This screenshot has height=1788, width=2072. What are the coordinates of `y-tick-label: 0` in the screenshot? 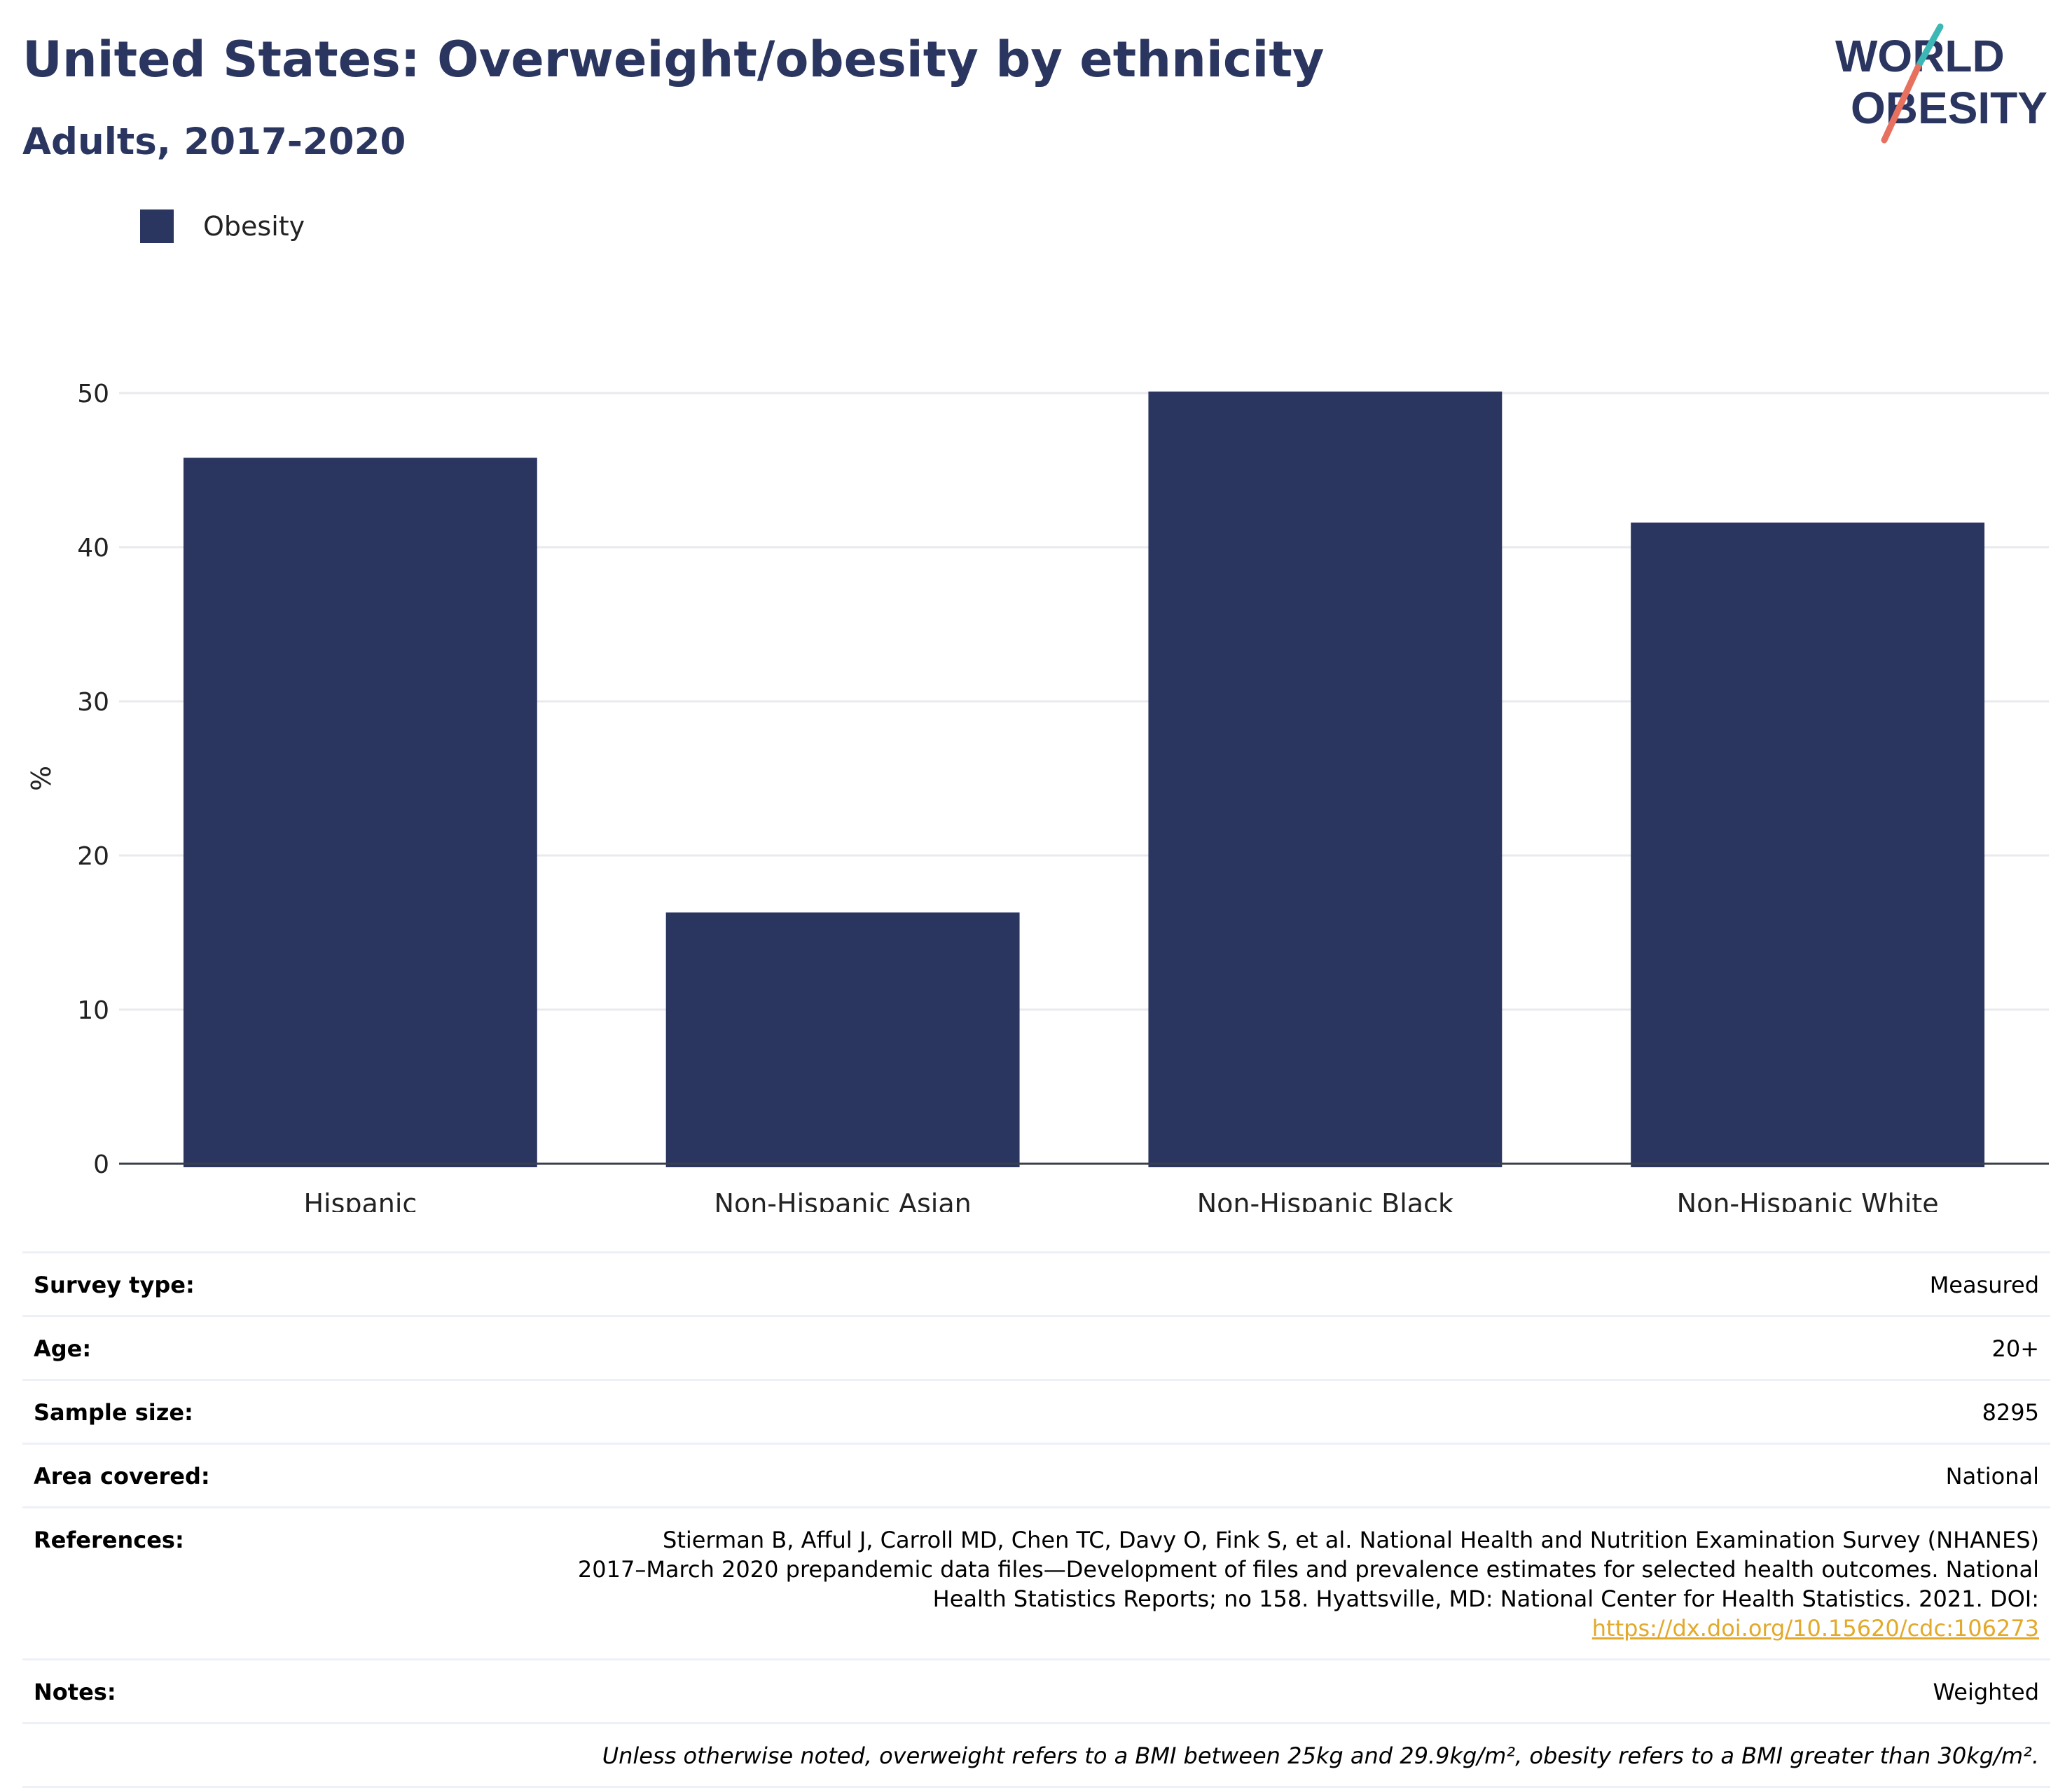 It's located at (101, 1164).